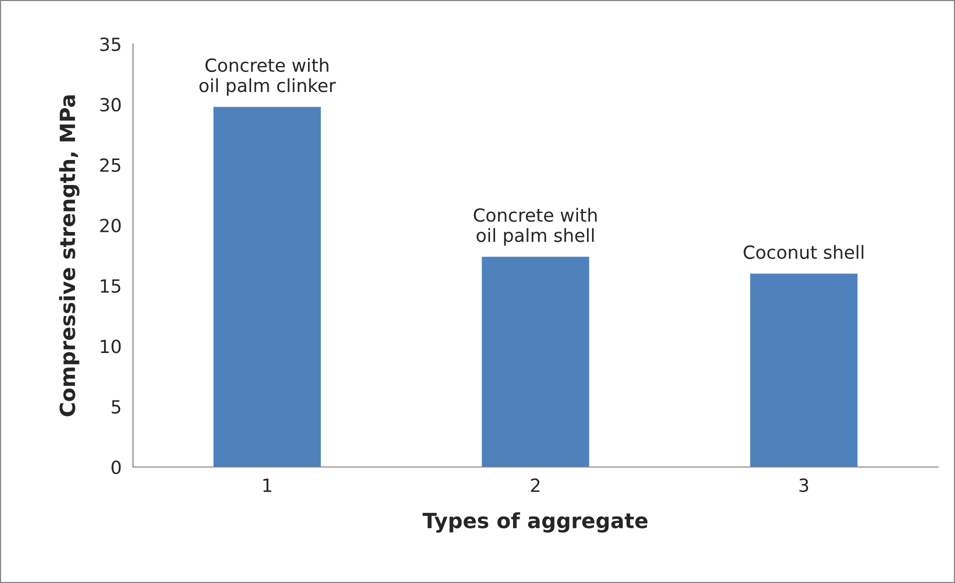 The image size is (955, 583). Describe the element at coordinates (803, 485) in the screenshot. I see `x-tick-label: 3` at that location.